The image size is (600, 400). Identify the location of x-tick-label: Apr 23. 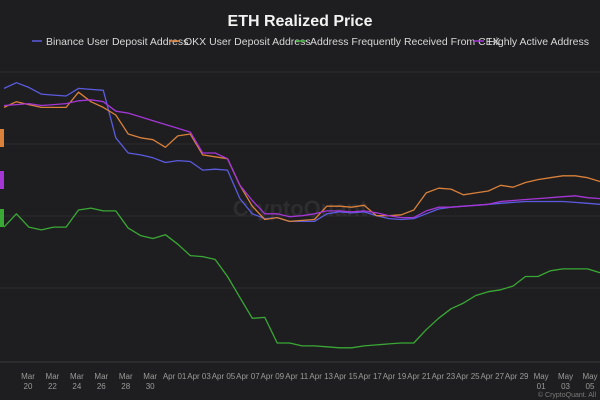
(444, 376).